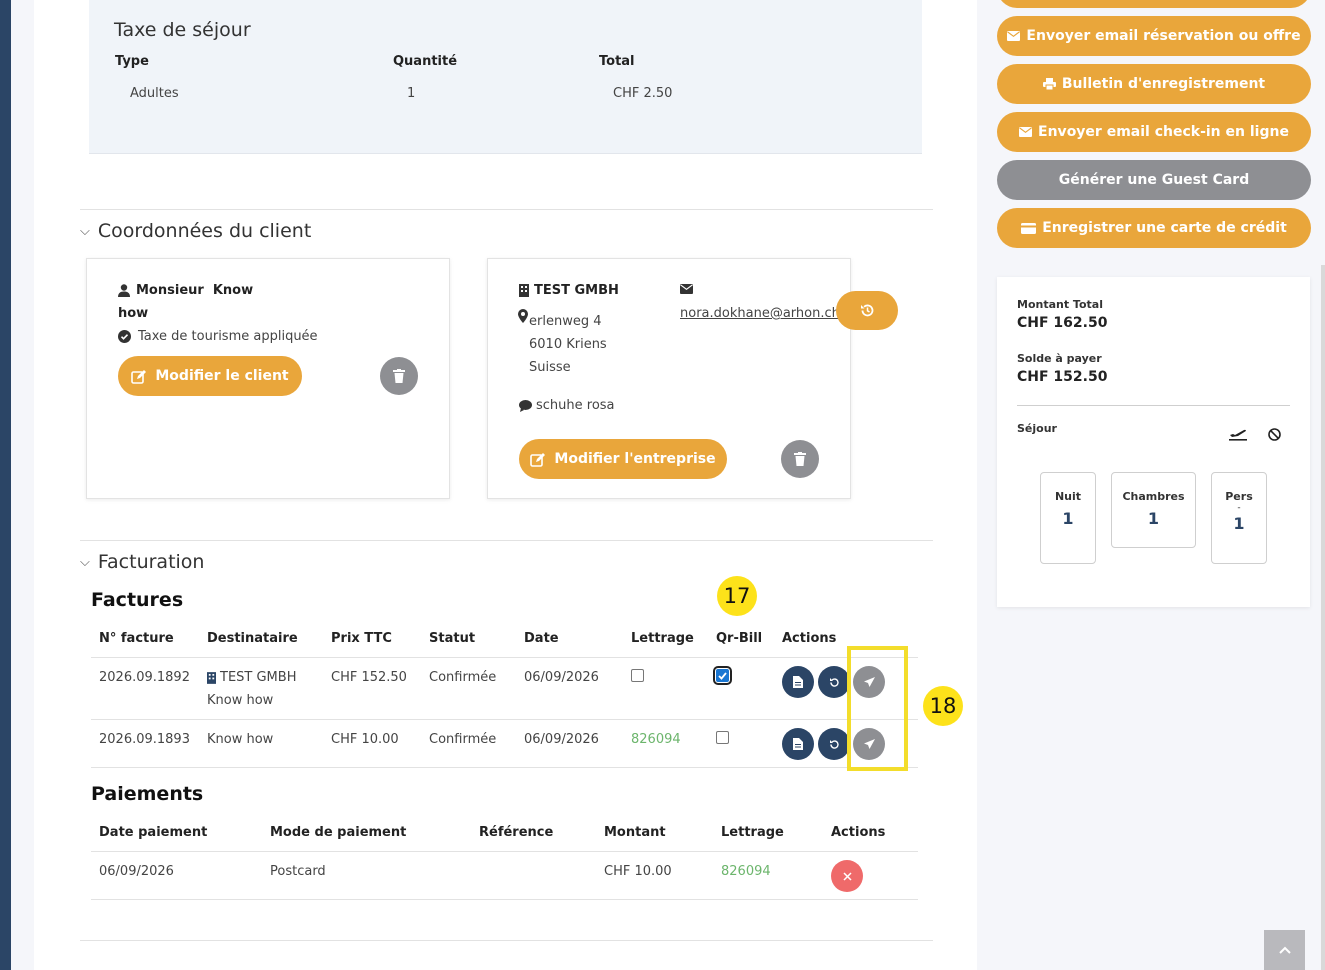 Image resolution: width=1325 pixels, height=970 pixels. Describe the element at coordinates (338, 832) in the screenshot. I see `payment-header-mode: Mode de paiement` at that location.